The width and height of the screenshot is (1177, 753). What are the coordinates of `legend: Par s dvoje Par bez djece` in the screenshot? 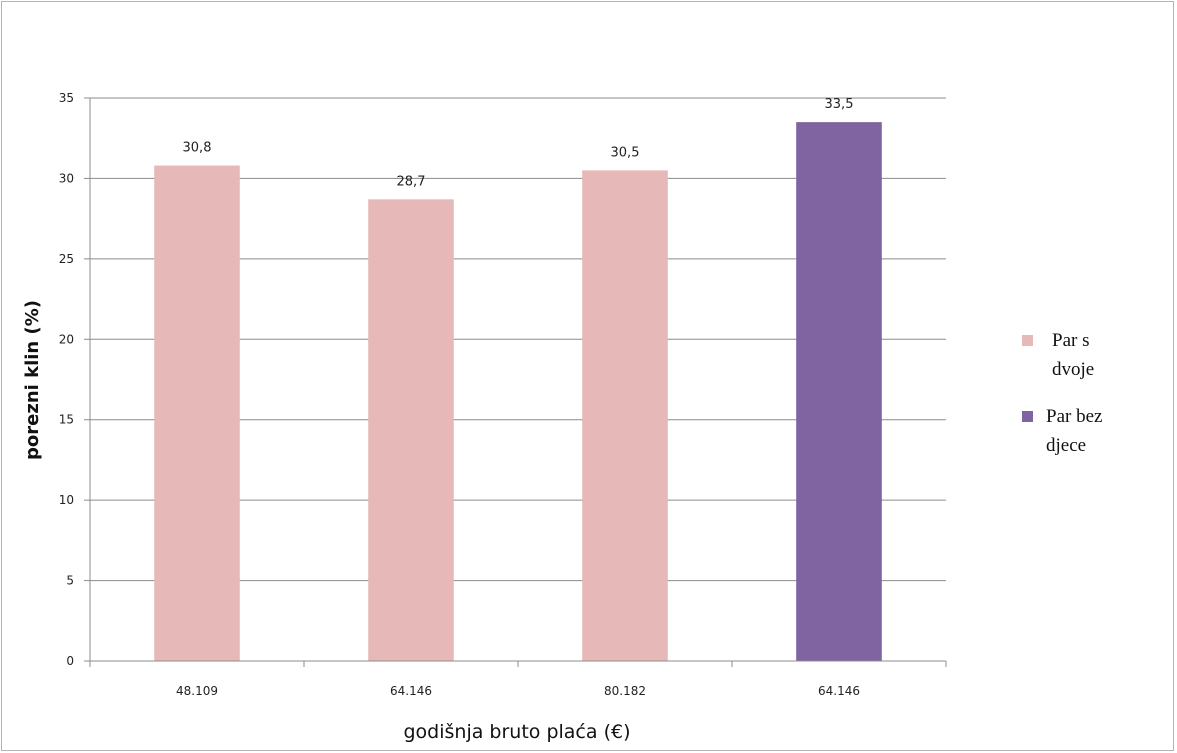 It's located at (1062, 393).